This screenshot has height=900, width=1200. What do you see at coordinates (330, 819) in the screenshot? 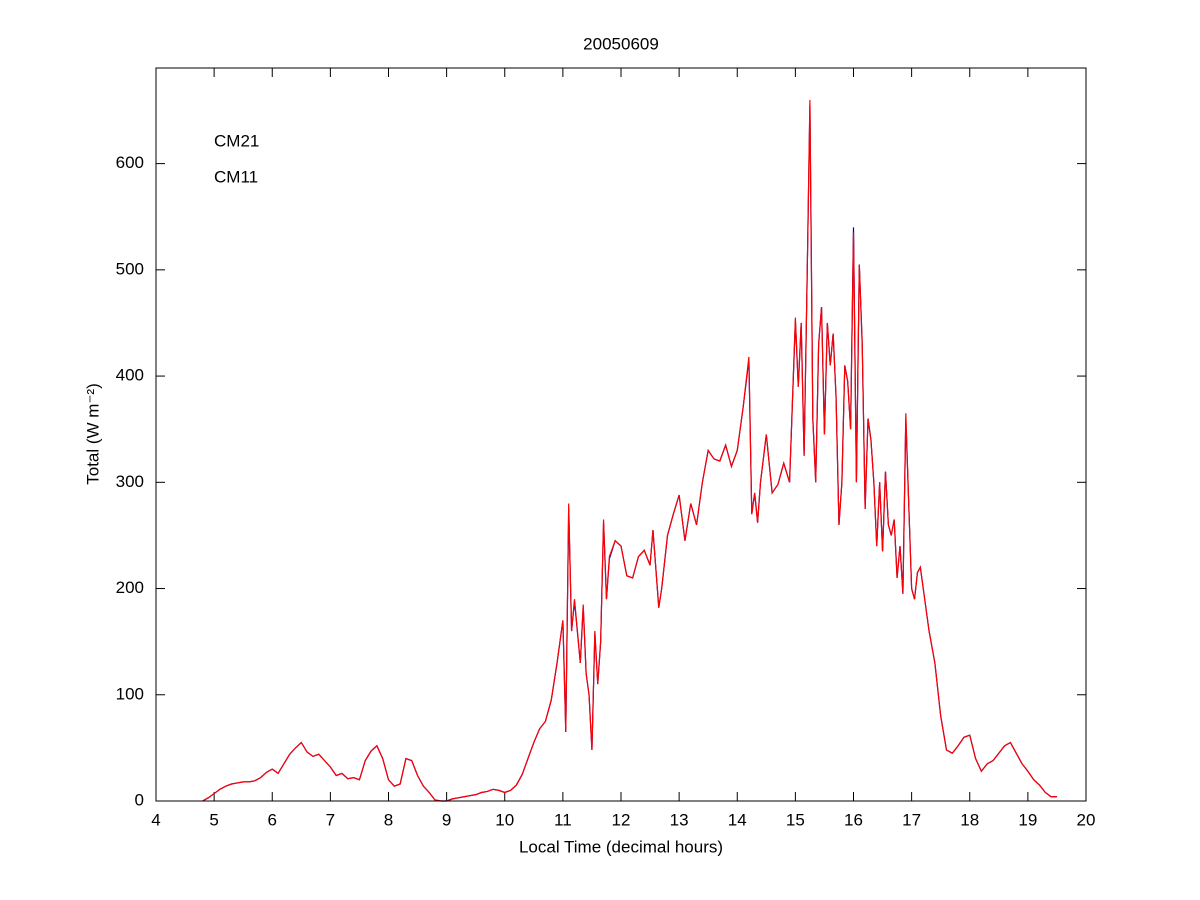
I see `x-tick-label: 7` at bounding box center [330, 819].